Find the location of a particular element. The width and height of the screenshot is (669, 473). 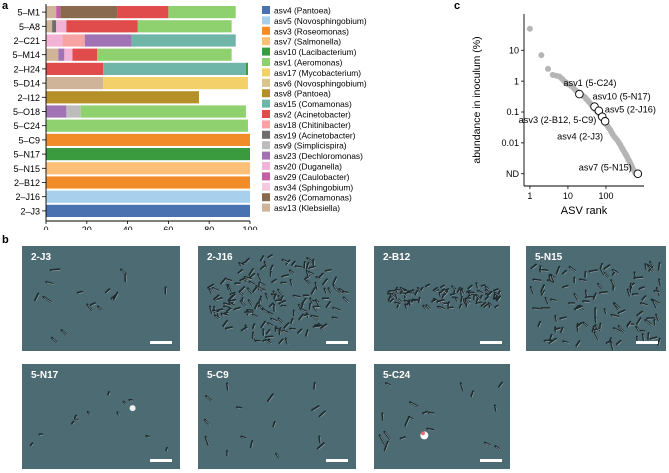

legend-label-asv15: asv15 (Comamonas) is located at coordinates (313, 104).